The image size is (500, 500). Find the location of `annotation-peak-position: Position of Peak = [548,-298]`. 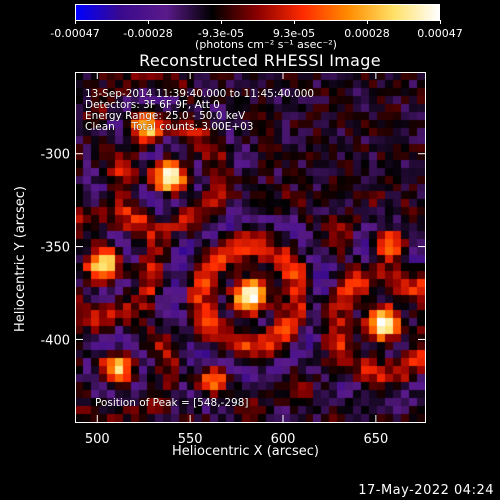

annotation-peak-position: Position of Peak = [548,-298] is located at coordinates (172, 403).